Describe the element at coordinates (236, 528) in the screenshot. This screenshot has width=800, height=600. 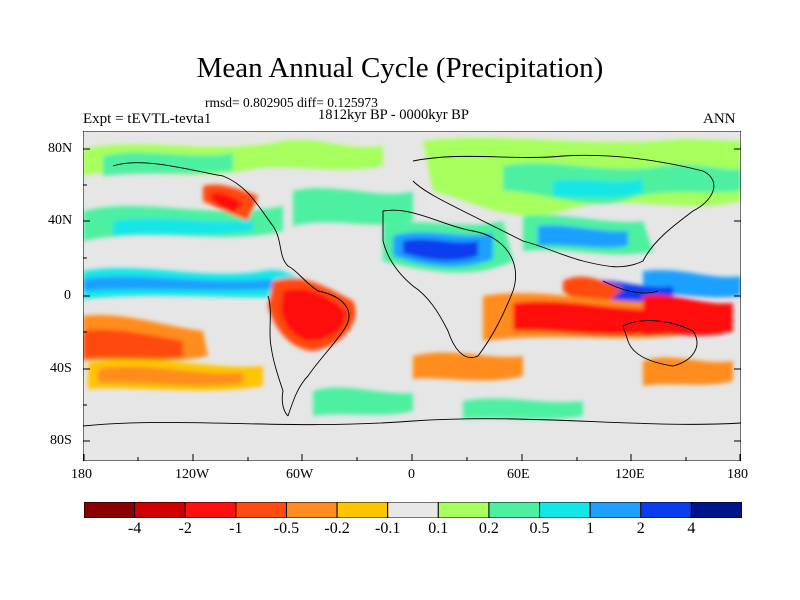
I see `colorbar-label: -1` at that location.